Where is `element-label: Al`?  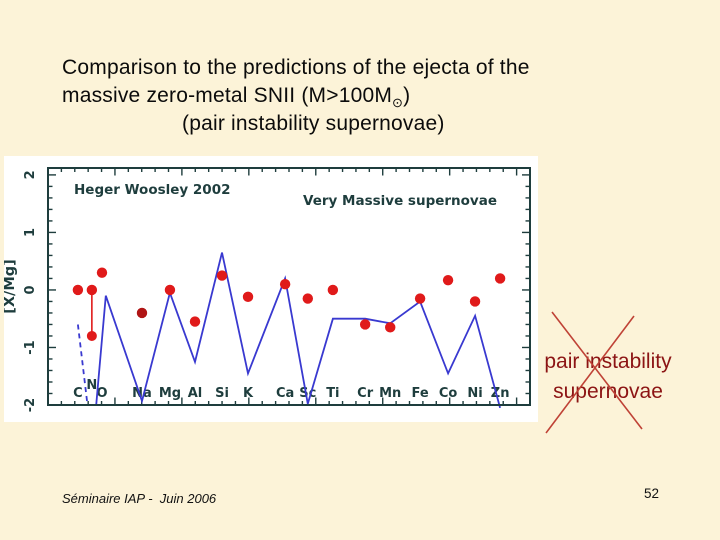
element-label: Al is located at coordinates (195, 393).